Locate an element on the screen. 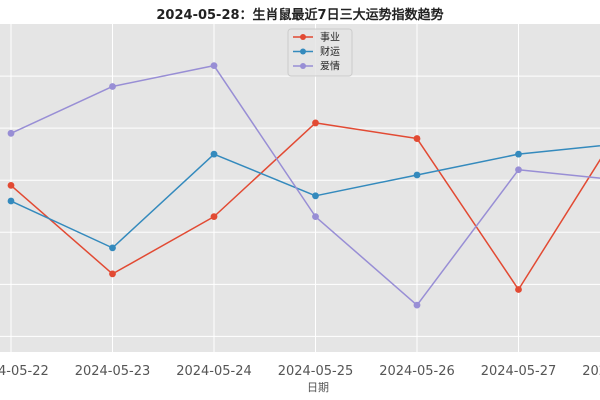  x-tick-label: 2024-05-24 is located at coordinates (214, 371).